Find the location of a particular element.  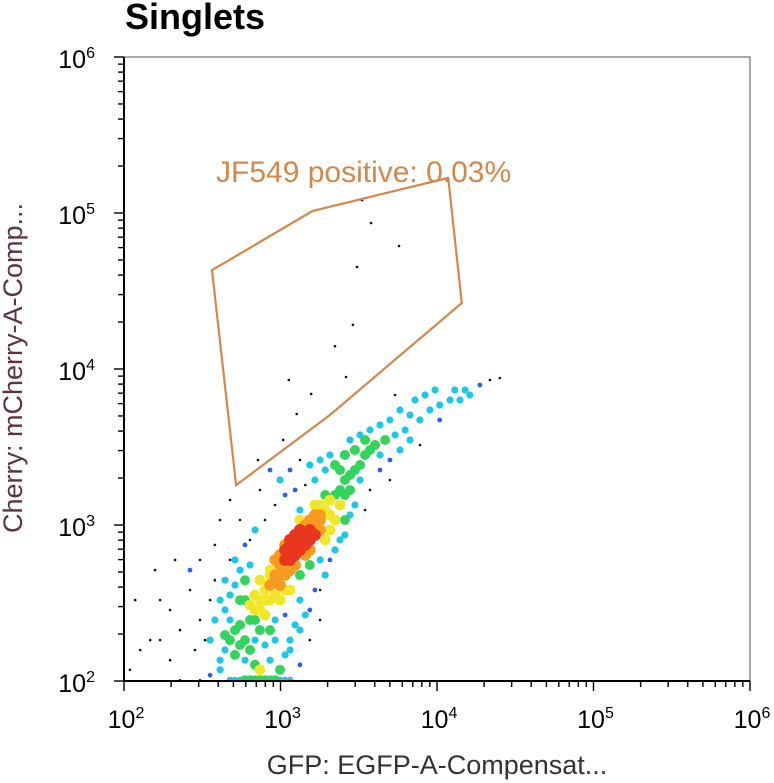

tick-label-exponent: 2 is located at coordinates (139, 713).